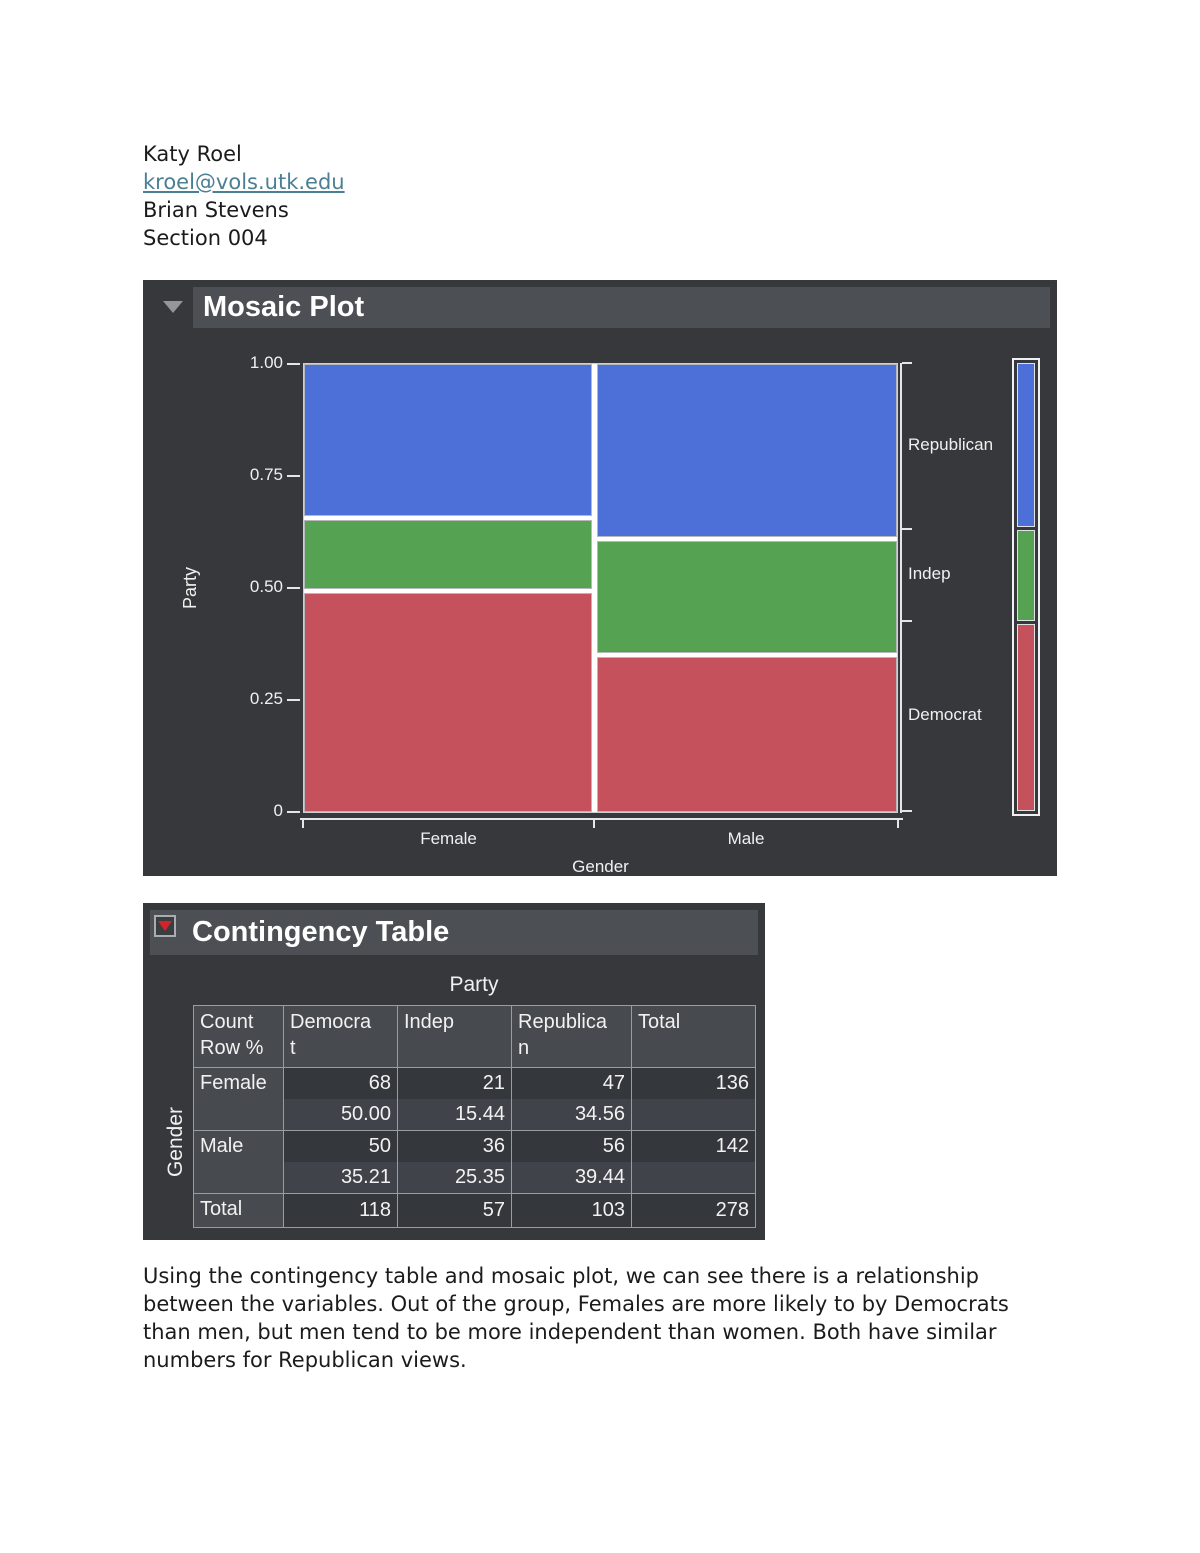 Image resolution: width=1200 pixels, height=1553 pixels. What do you see at coordinates (340, 1036) in the screenshot?
I see `column-header-democrat: Democrat` at bounding box center [340, 1036].